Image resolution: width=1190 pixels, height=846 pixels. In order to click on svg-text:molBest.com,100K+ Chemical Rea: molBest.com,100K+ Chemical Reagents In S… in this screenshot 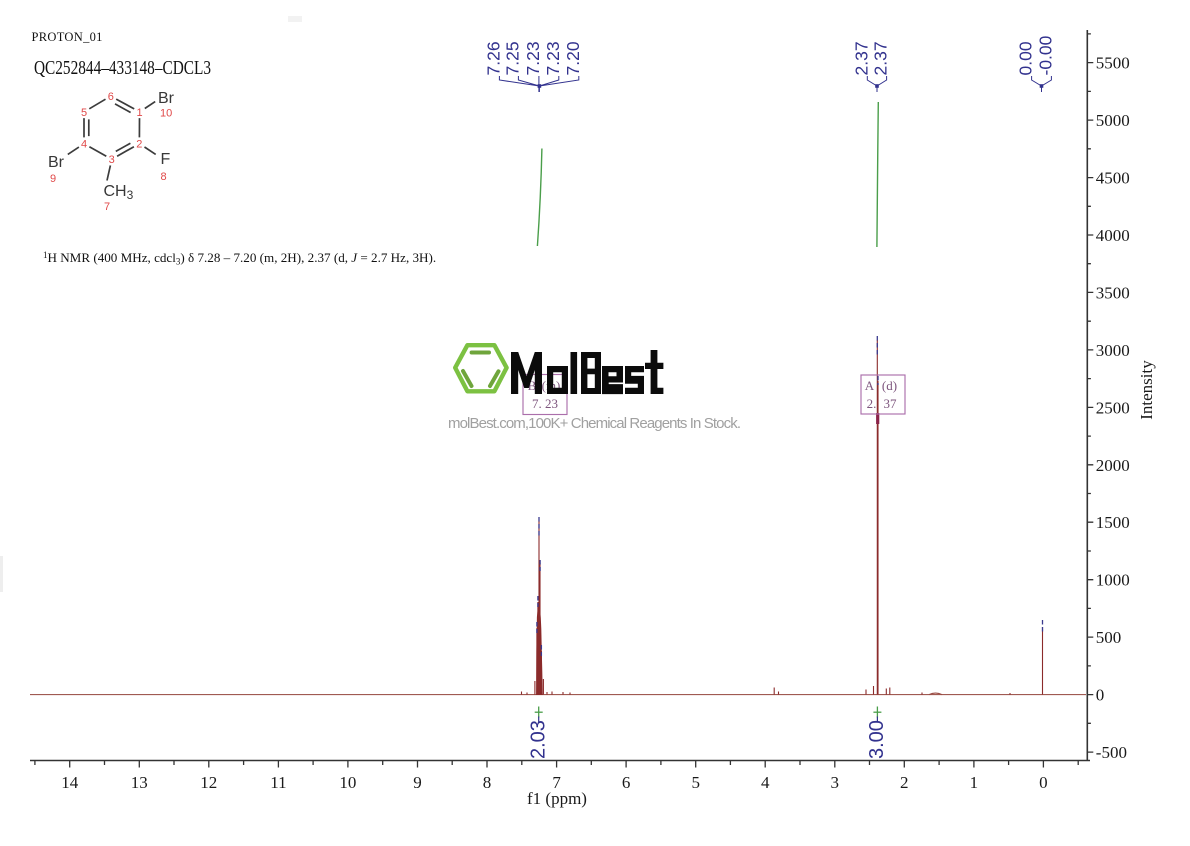, I will do `click(594, 423)`.